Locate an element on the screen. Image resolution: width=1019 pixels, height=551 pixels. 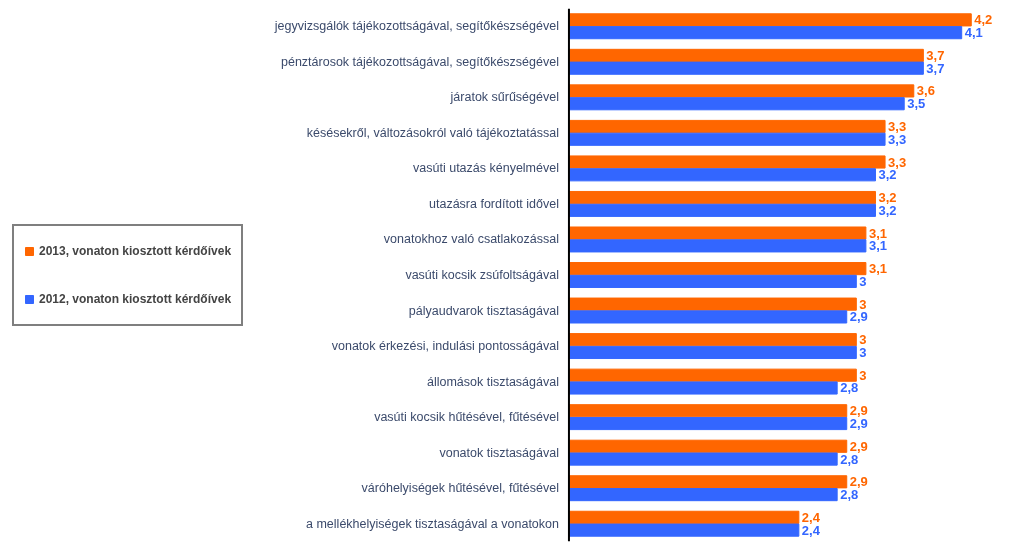
data-label: 2,4 is located at coordinates (811, 517).